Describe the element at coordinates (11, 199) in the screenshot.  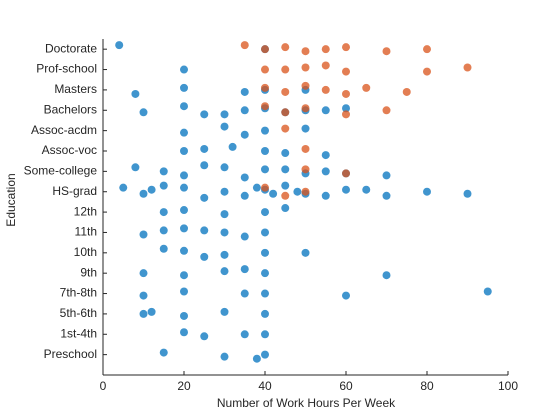
I see `y-axis-label: Education` at that location.